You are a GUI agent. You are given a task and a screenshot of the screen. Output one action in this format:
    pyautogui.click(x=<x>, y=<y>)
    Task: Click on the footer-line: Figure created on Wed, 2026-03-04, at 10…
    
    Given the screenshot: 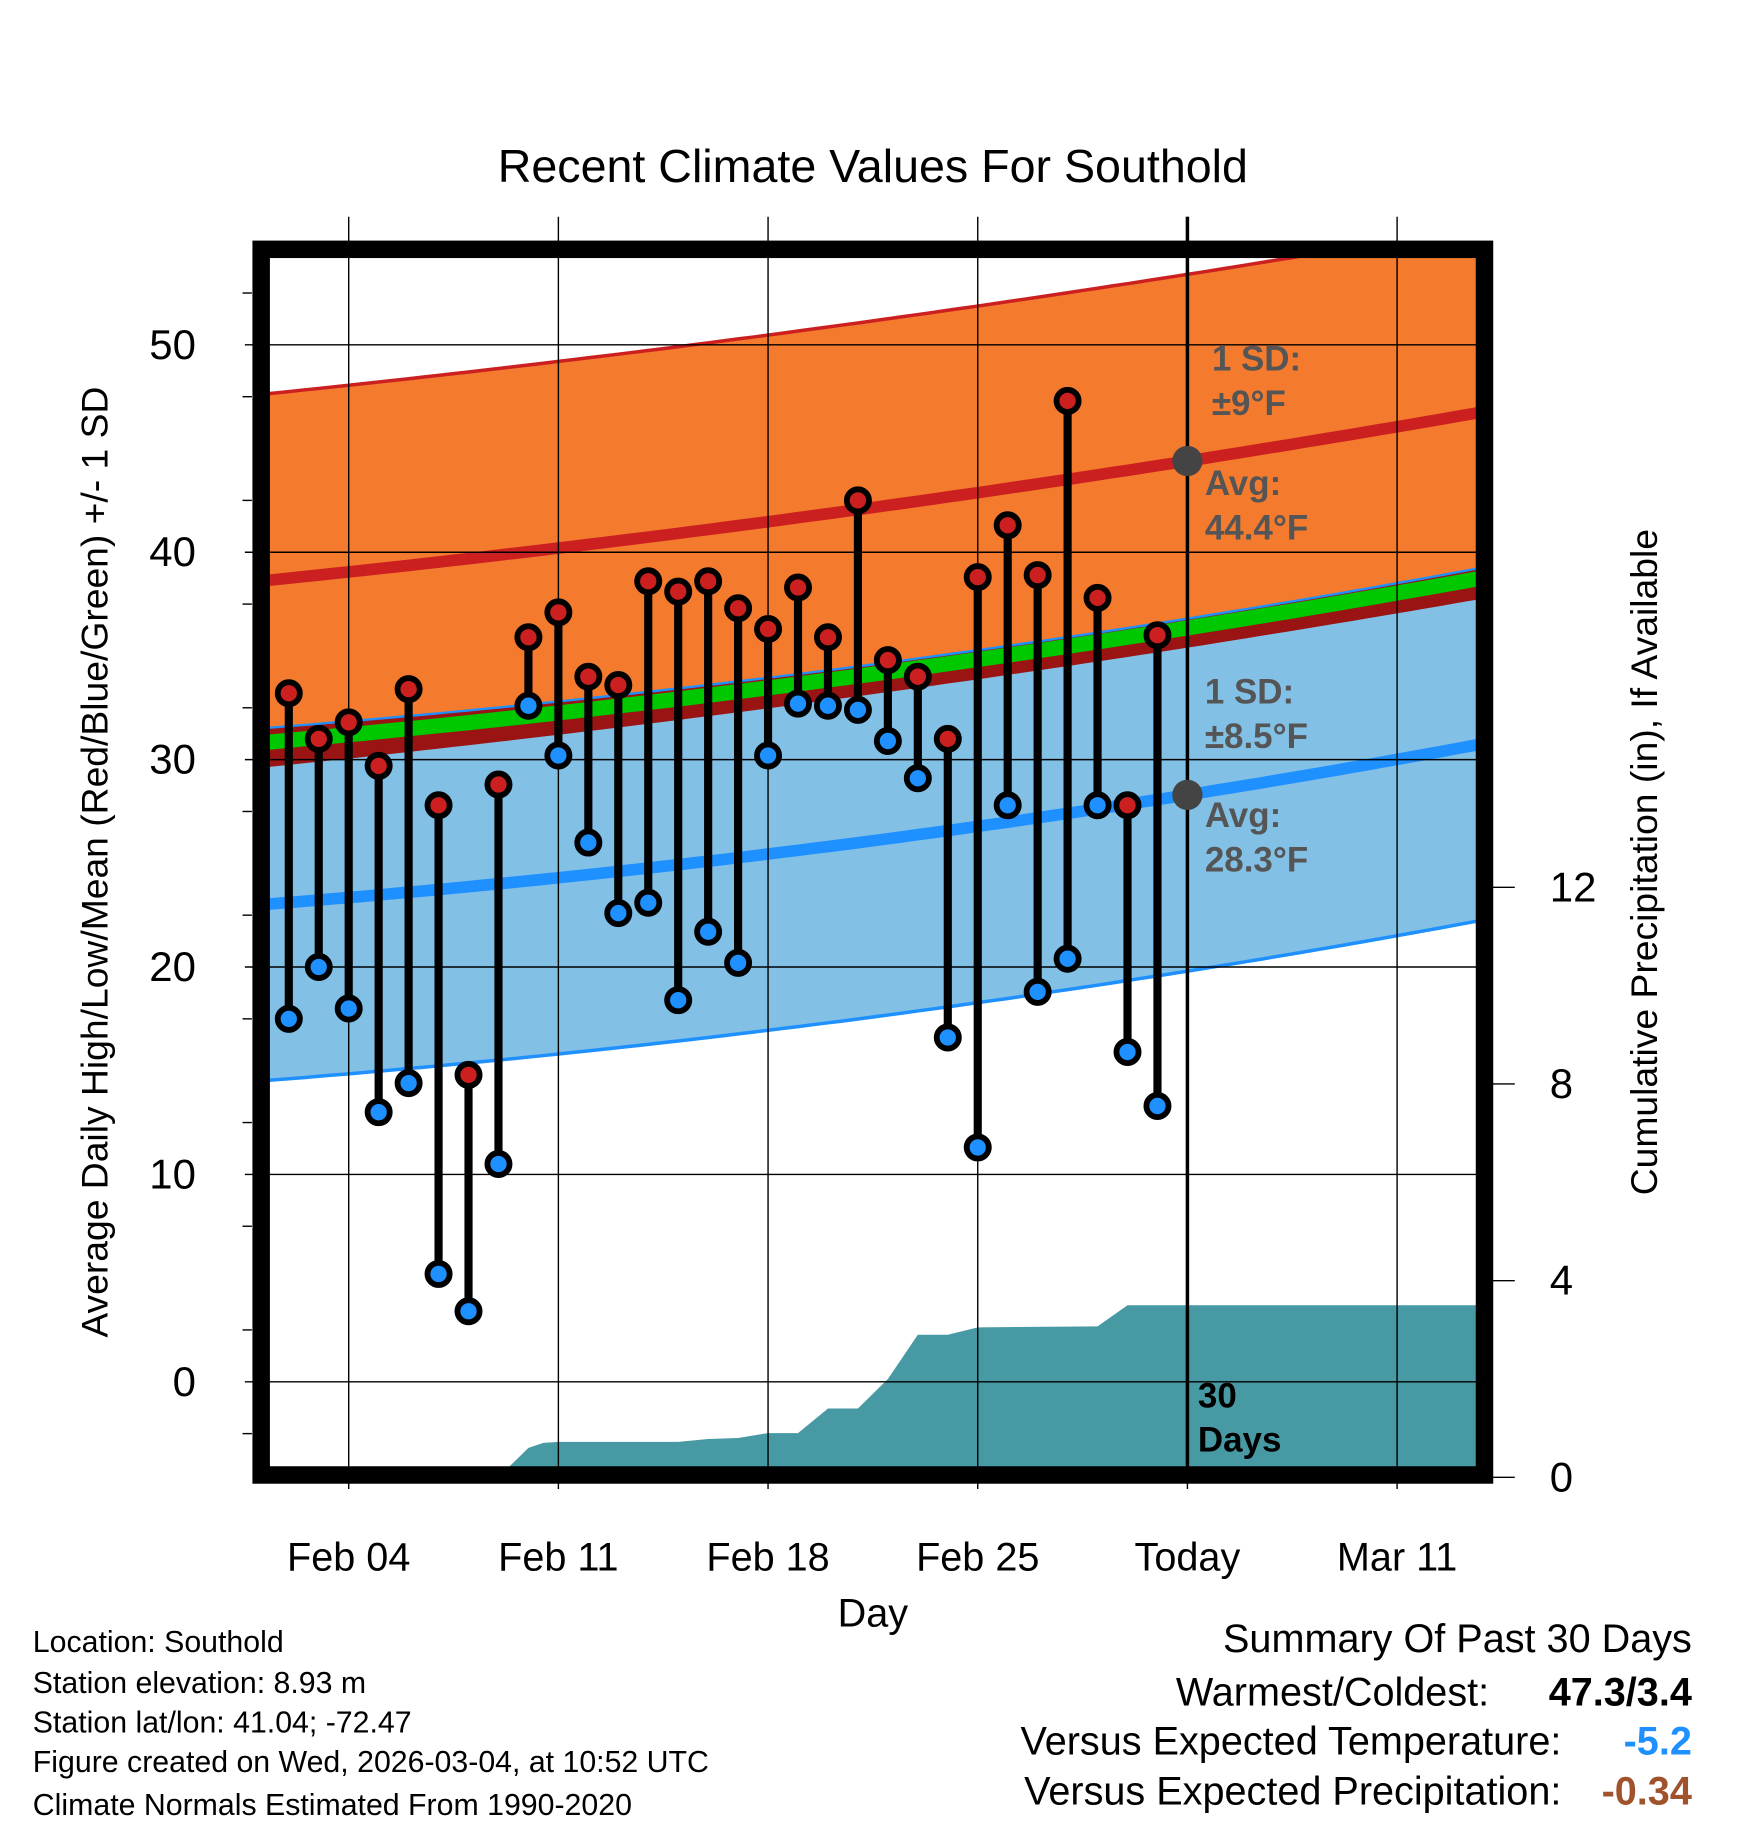 What is the action you would take?
    pyautogui.click(x=371, y=1762)
    